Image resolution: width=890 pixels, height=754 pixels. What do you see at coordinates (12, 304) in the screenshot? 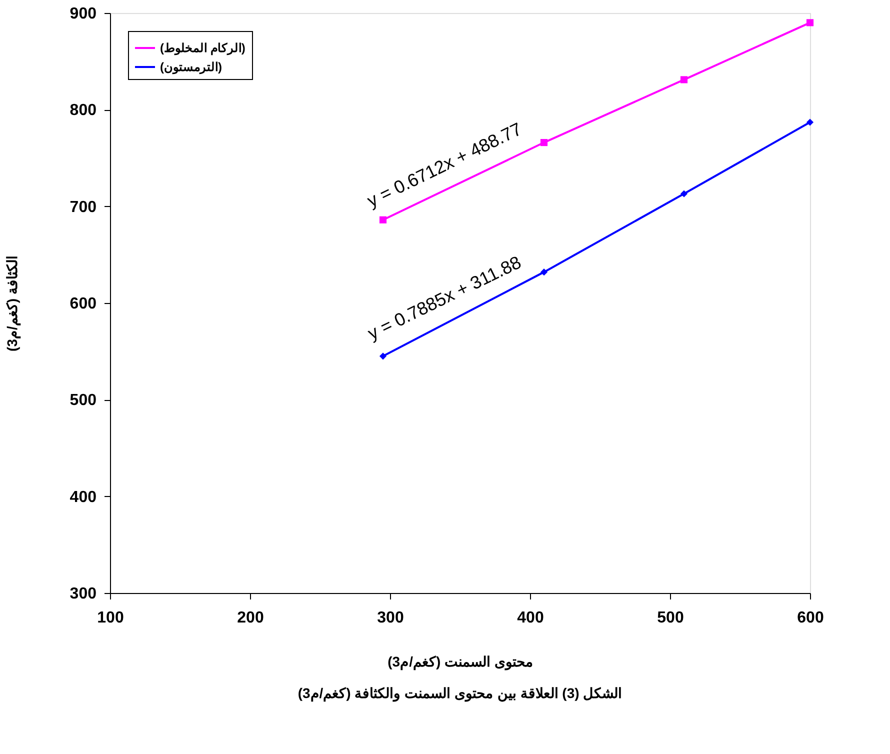
I see `y-axis-title: الكثافة (كغم/م3)` at bounding box center [12, 304].